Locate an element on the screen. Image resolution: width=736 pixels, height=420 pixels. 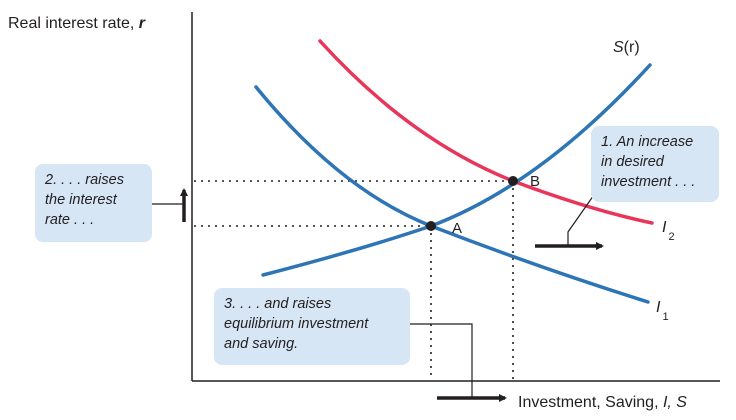
callout-three-leader is located at coordinates (441, 360).